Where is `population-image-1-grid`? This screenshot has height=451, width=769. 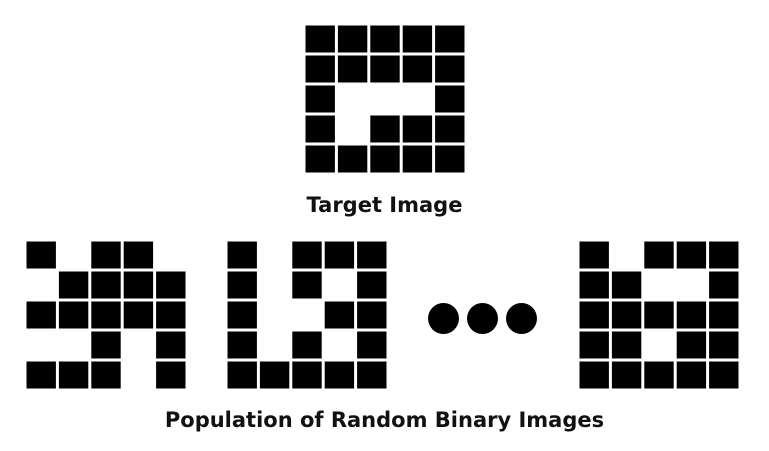
population-image-1-grid is located at coordinates (106, 315).